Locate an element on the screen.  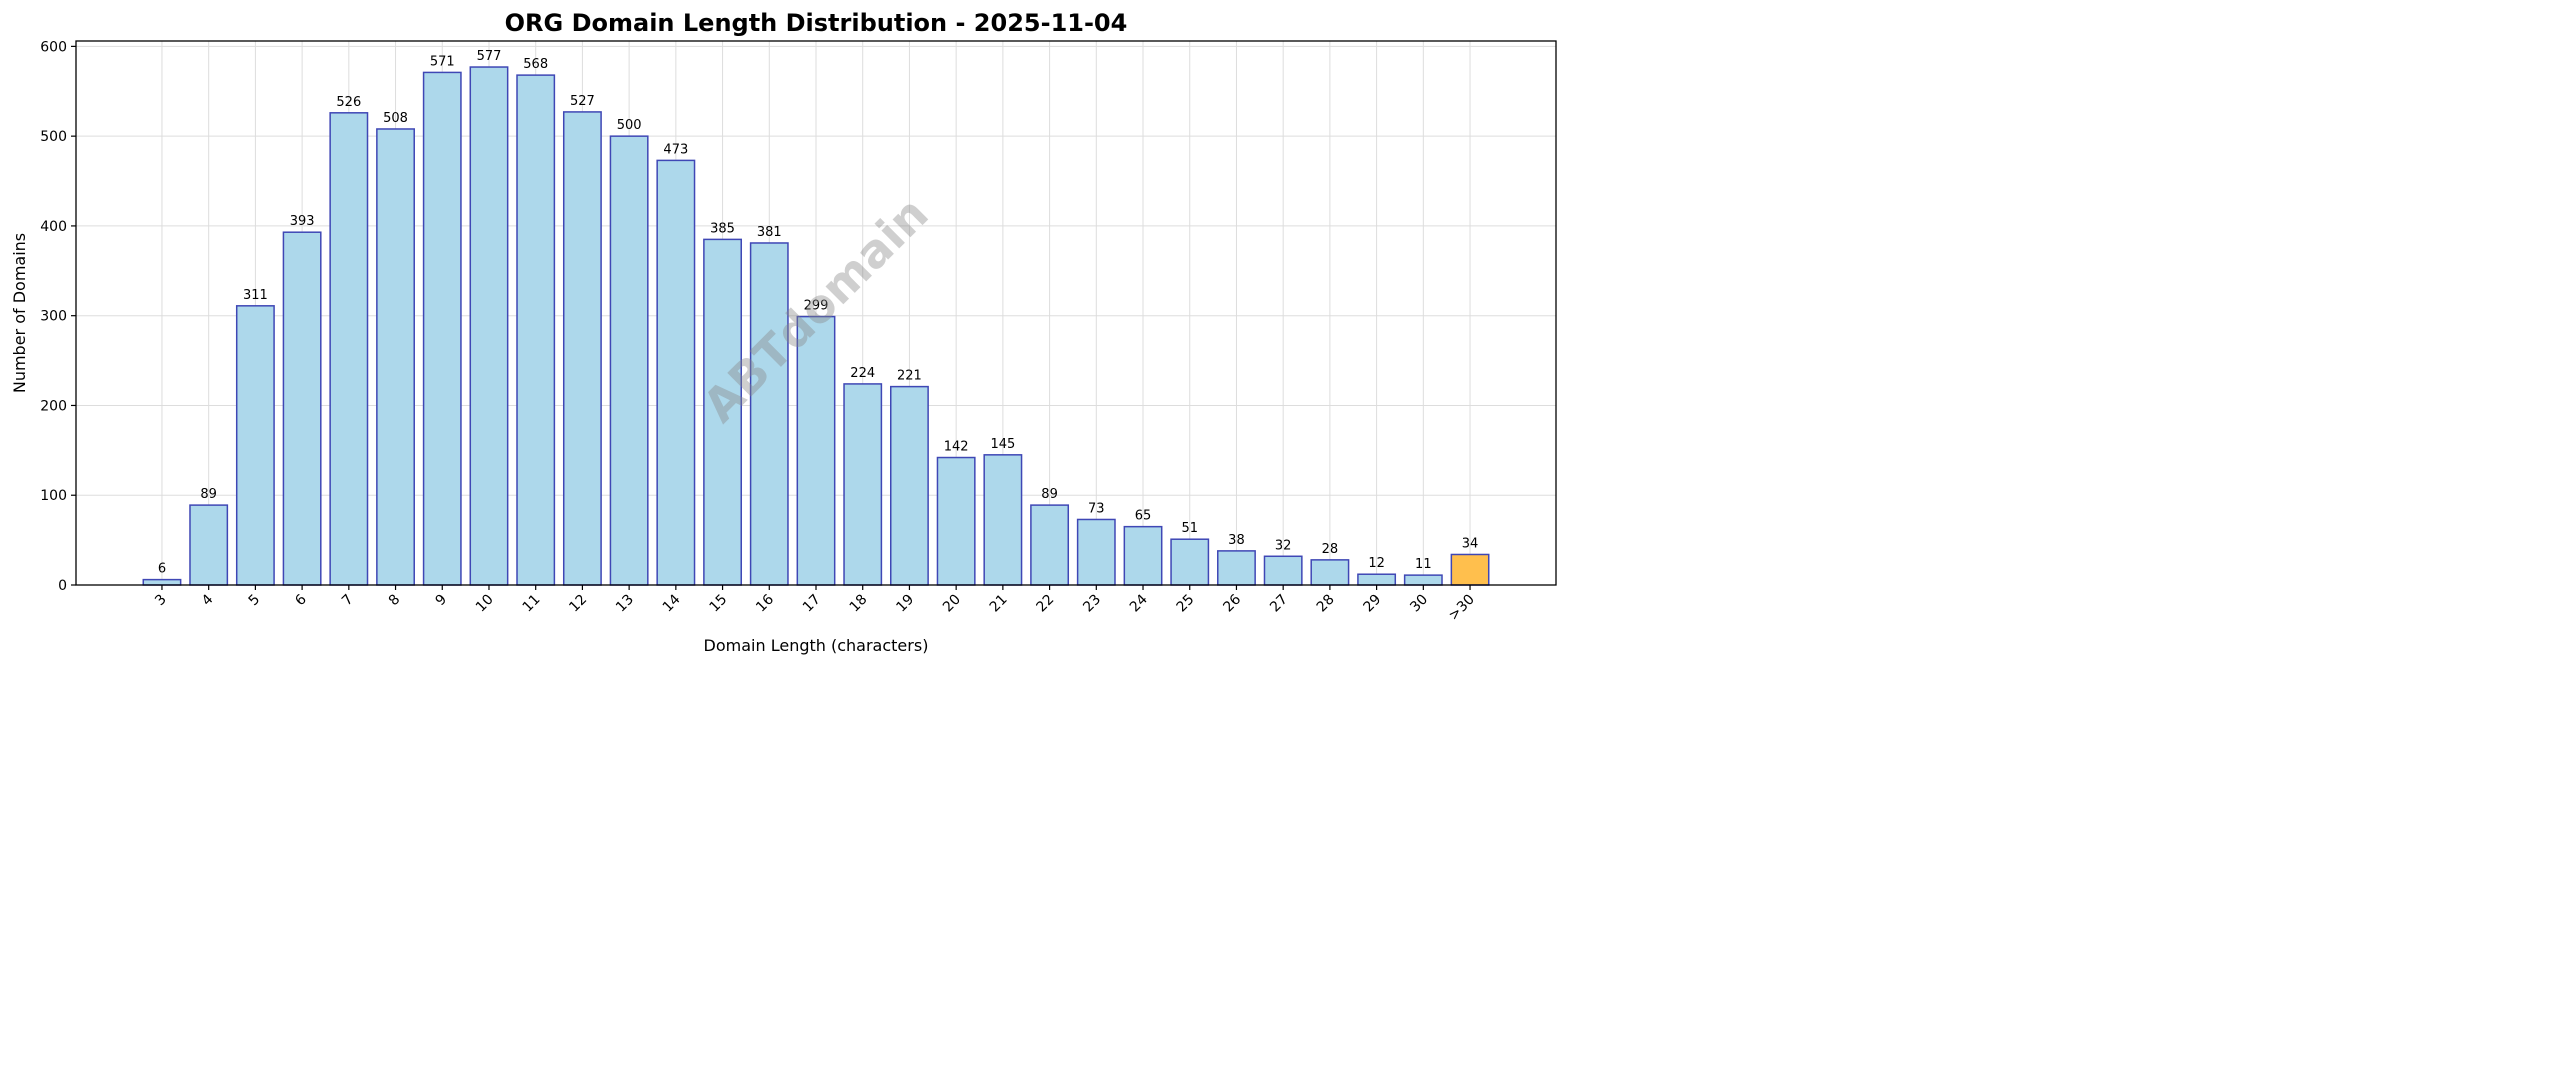
x-tick-label: 16 is located at coordinates (765, 603).